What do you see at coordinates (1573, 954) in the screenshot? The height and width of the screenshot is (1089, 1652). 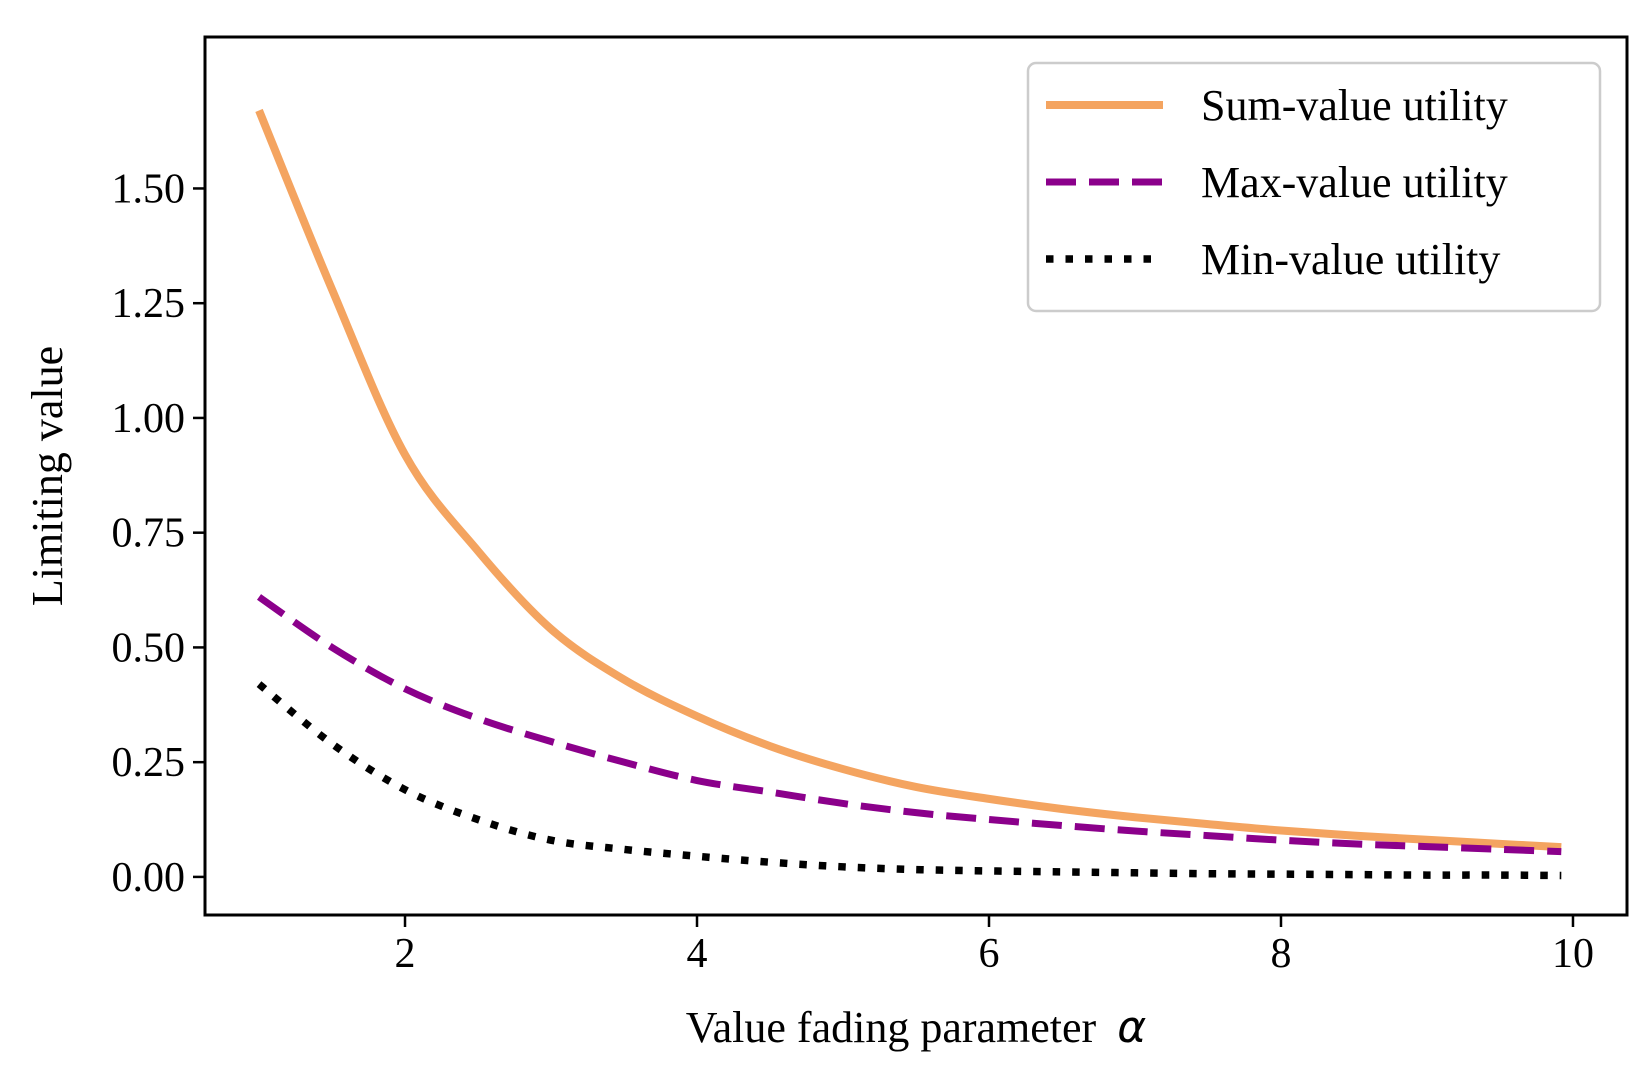 I see `x-tick-label: 10` at bounding box center [1573, 954].